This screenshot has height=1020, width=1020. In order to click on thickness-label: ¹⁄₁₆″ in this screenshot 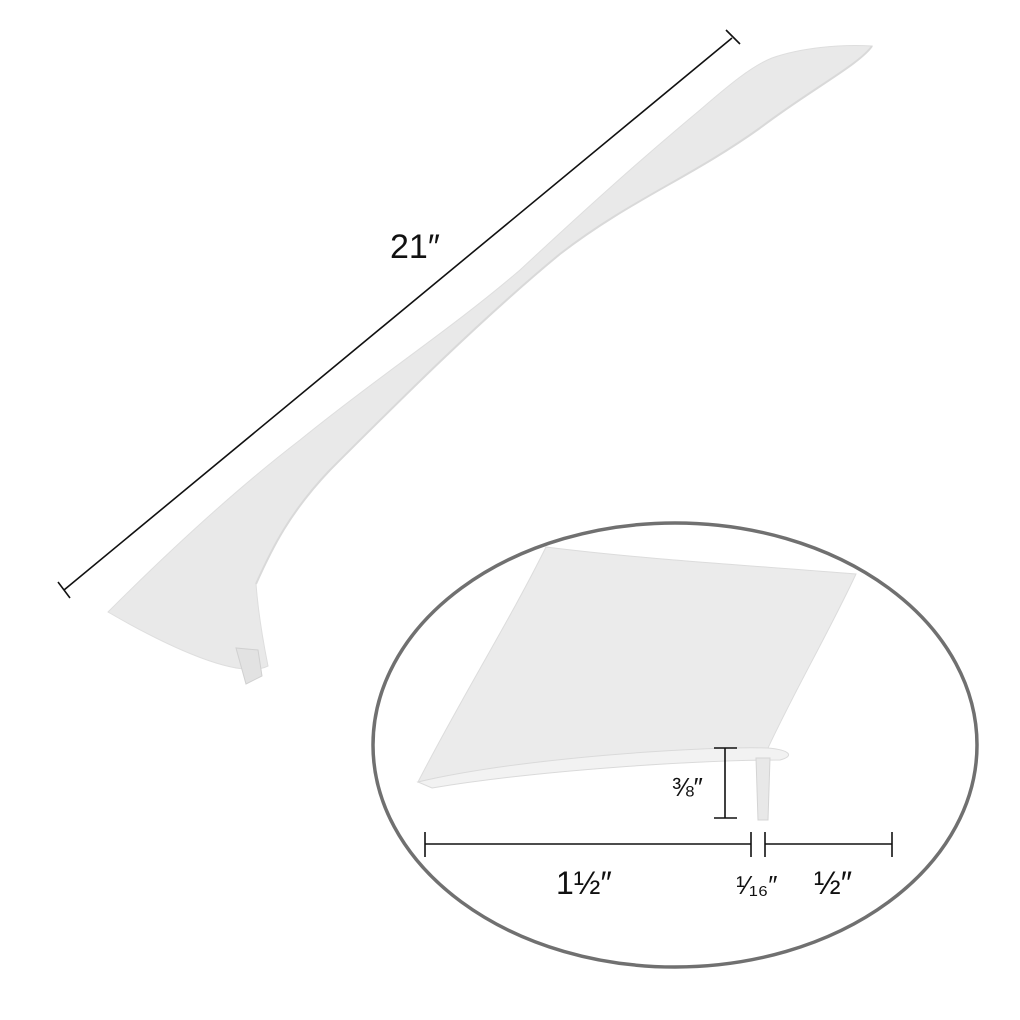, I will do `click(756, 885)`.